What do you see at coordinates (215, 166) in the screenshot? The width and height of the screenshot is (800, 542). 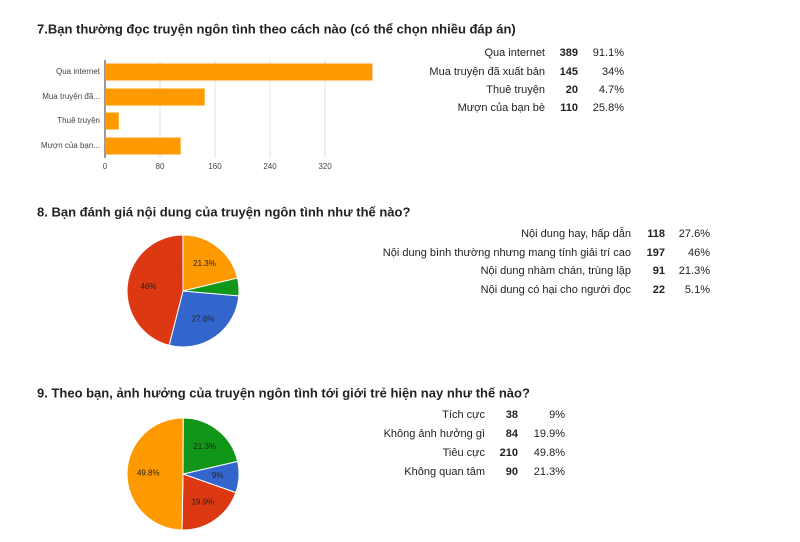 I see `x-tick-label: 160` at bounding box center [215, 166].